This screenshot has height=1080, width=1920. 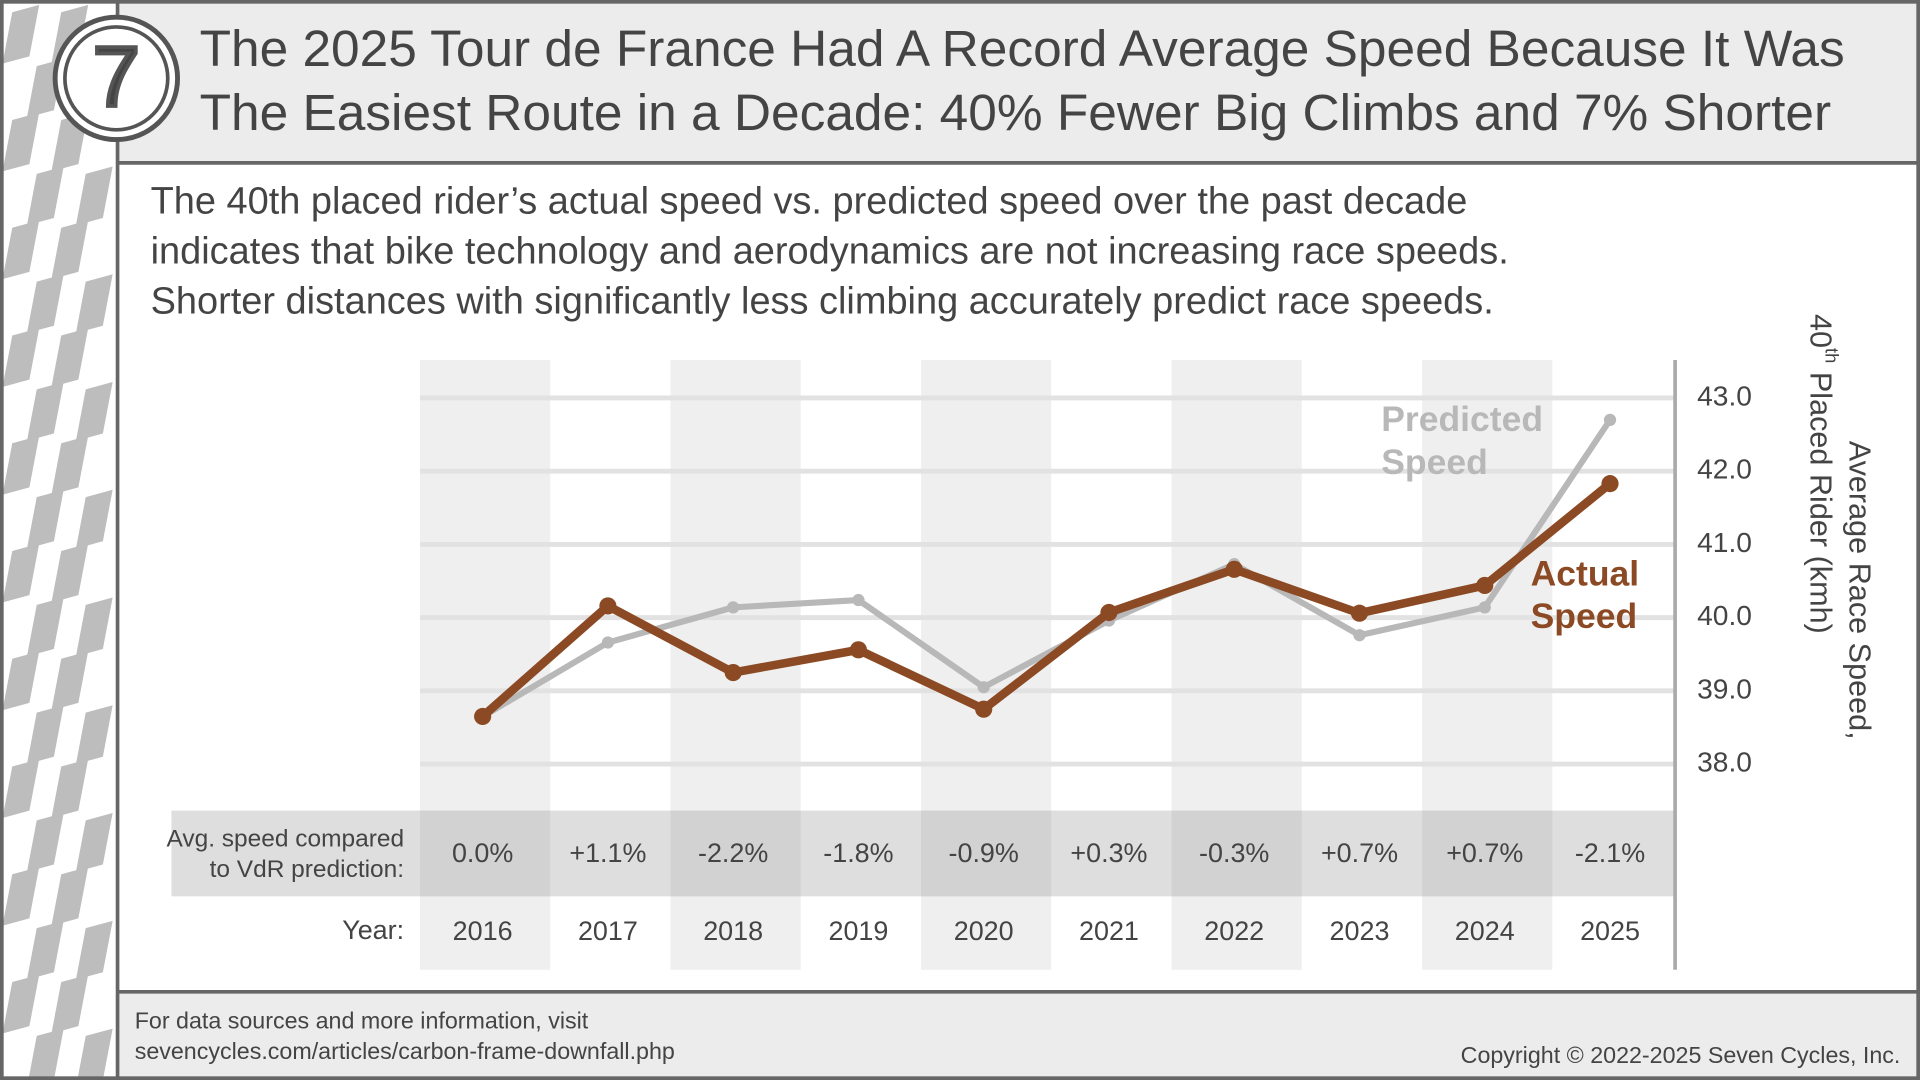 I want to click on x-tick-label: 2019, so click(x=858, y=931).